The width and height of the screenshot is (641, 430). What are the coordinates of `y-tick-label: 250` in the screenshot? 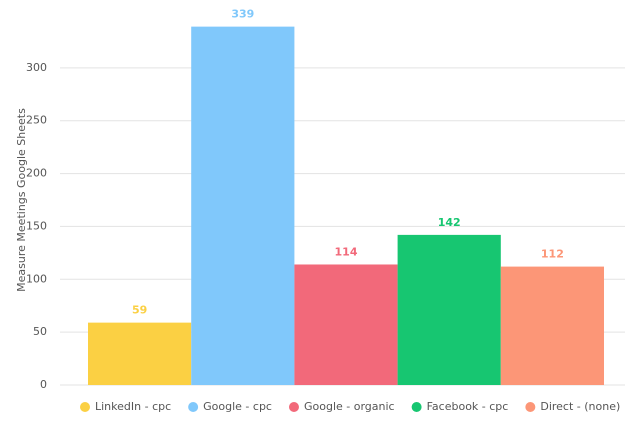 It's located at (36, 120).